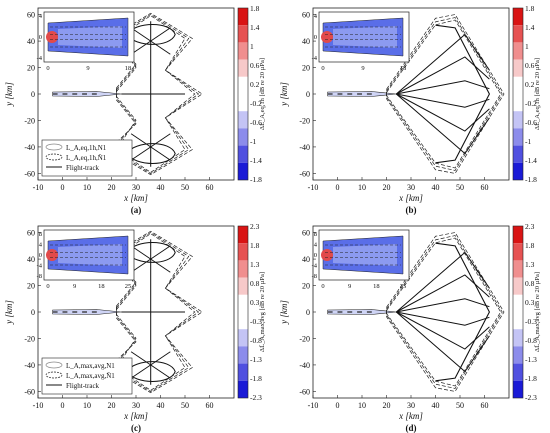 The width and height of the screenshot is (550, 433). I want to click on colorbar-tick-label: -0.3, so click(531, 321).